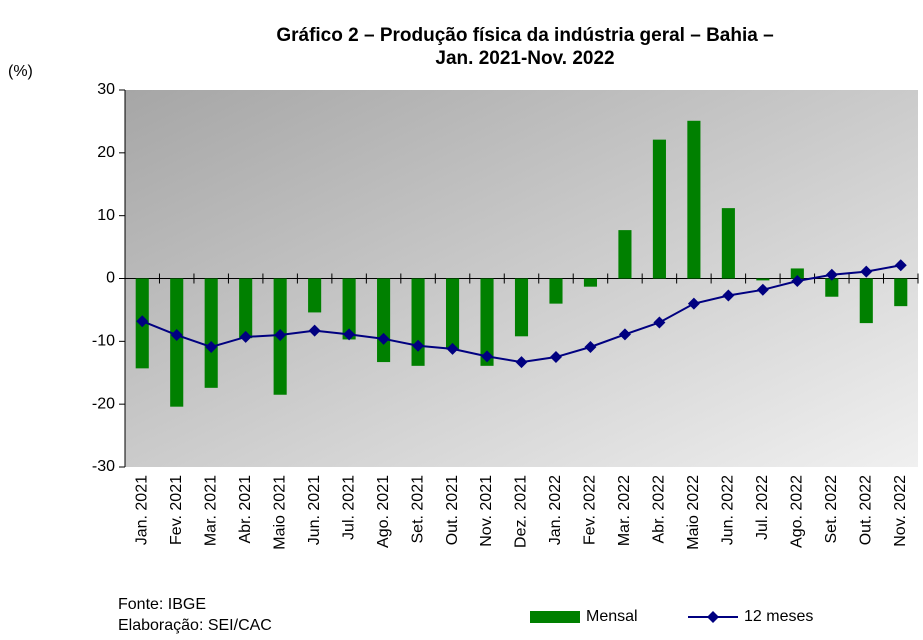 The width and height of the screenshot is (923, 640). What do you see at coordinates (624, 510) in the screenshot?
I see `x-tick-label: Mar. 2022` at bounding box center [624, 510].